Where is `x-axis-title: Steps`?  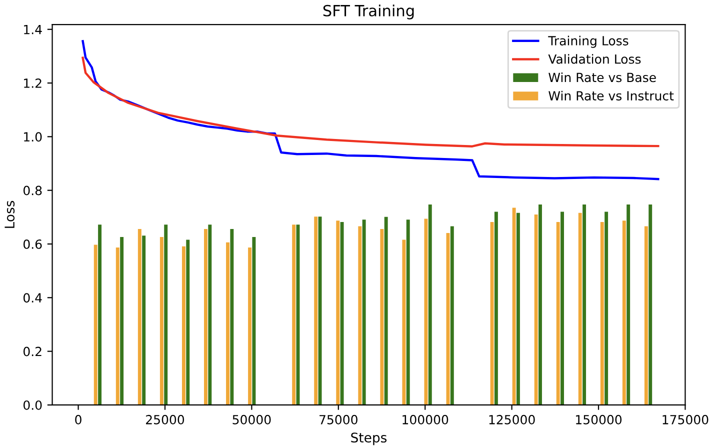
x-axis-title: Steps is located at coordinates (369, 439).